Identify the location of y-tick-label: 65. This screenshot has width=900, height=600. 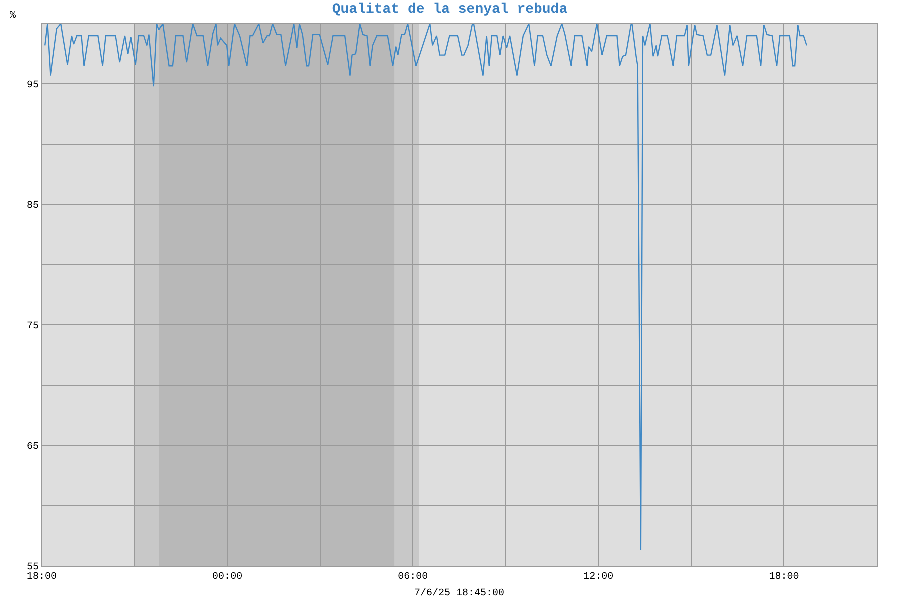
(32, 448).